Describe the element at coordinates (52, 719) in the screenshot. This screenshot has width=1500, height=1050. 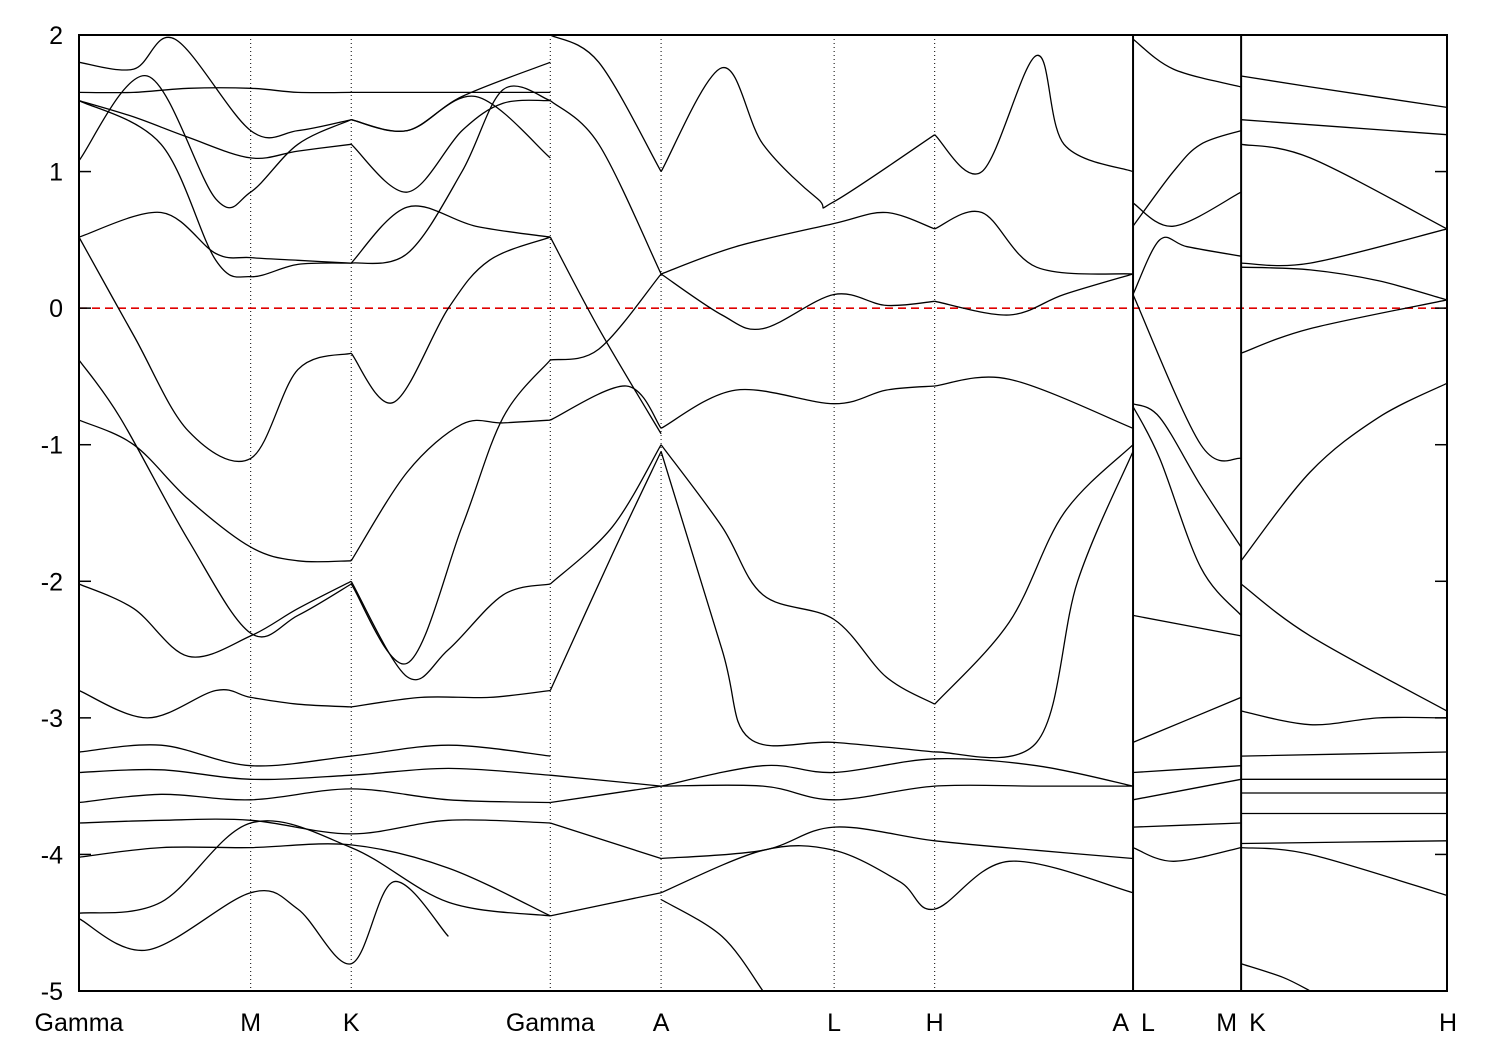
I see `y-tick-label: -3` at that location.